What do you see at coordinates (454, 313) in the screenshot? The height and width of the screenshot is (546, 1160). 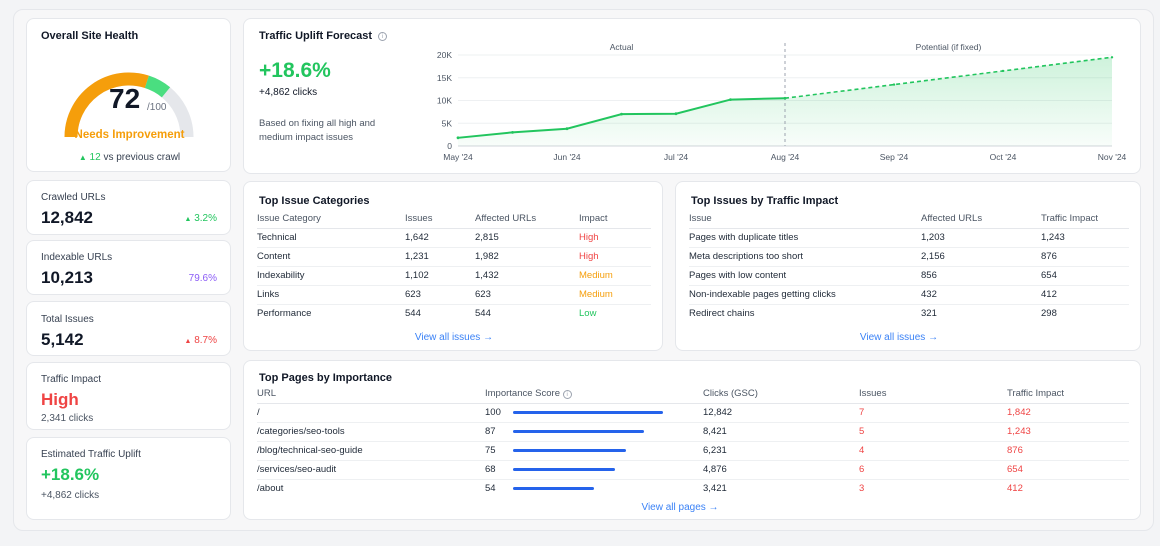 I see `table-row: Performance 544 544 Low` at bounding box center [454, 313].